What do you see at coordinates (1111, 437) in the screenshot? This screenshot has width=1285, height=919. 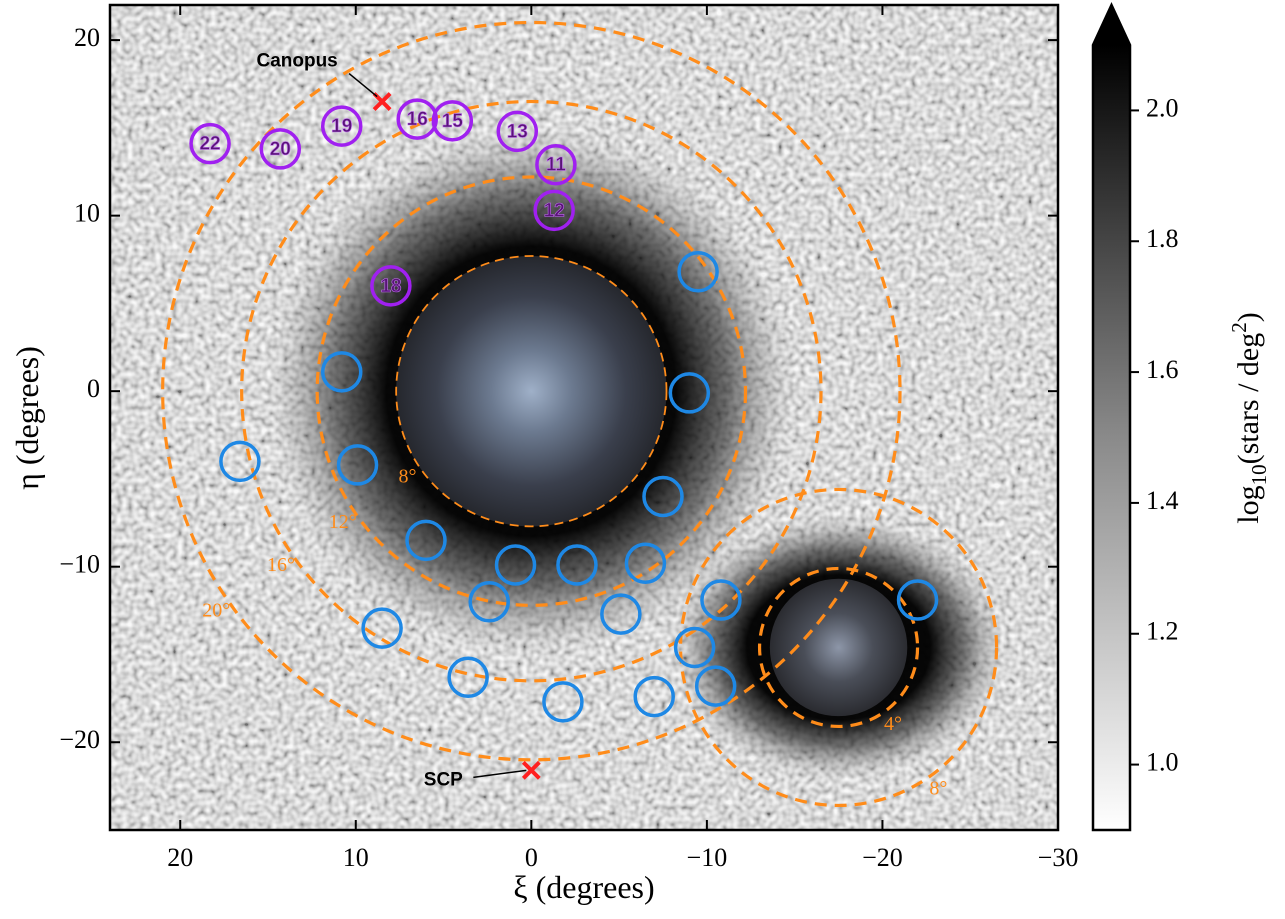 I see `colorbar` at bounding box center [1111, 437].